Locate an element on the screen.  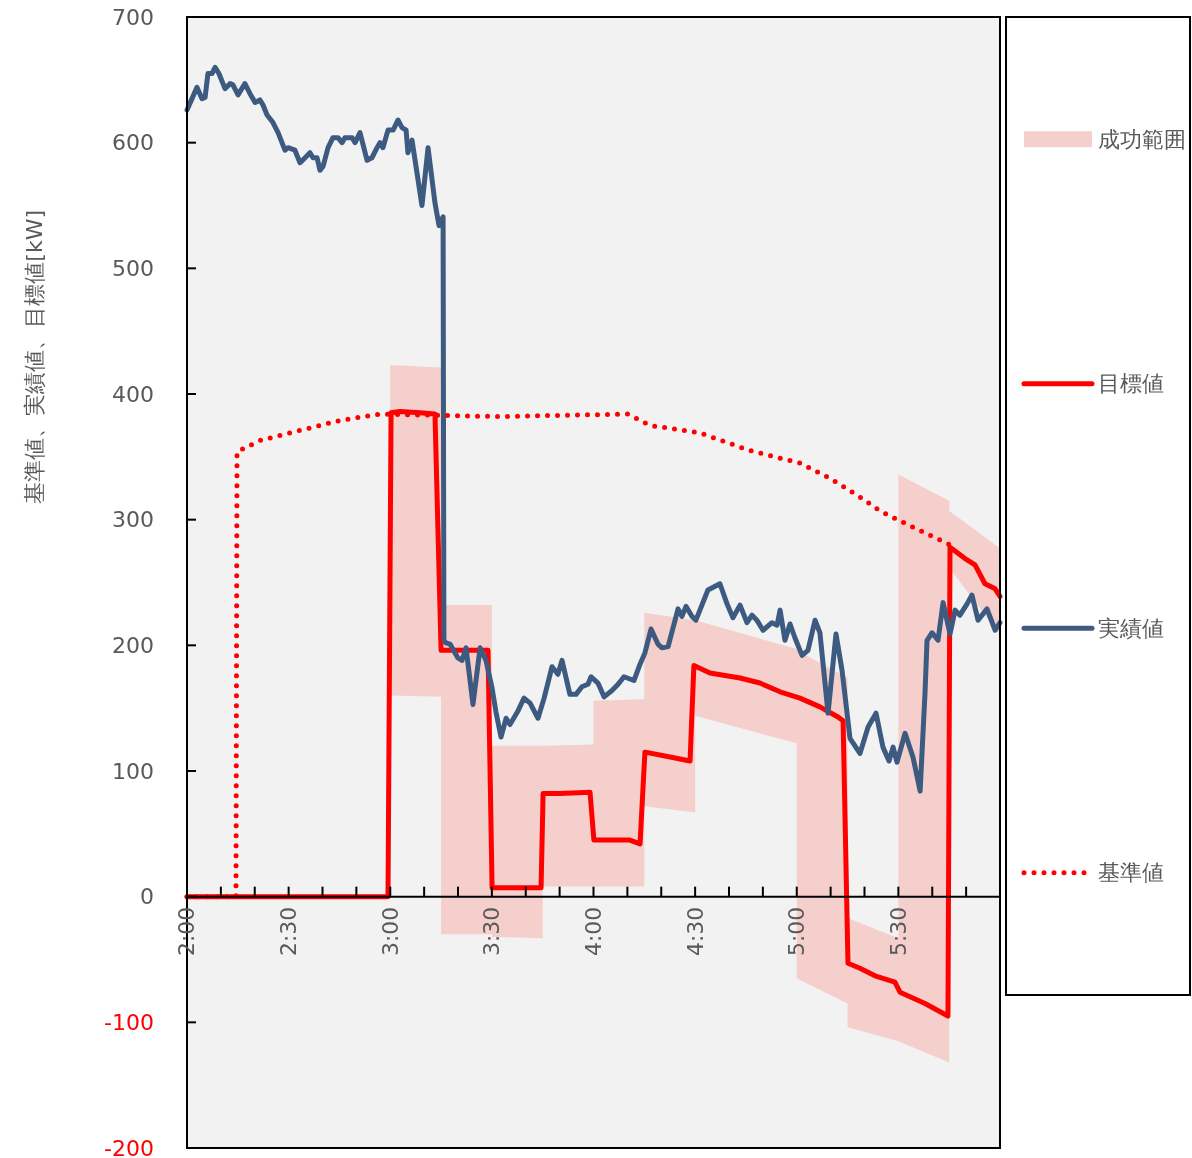
y-tick-label: 300 is located at coordinates (133, 520).